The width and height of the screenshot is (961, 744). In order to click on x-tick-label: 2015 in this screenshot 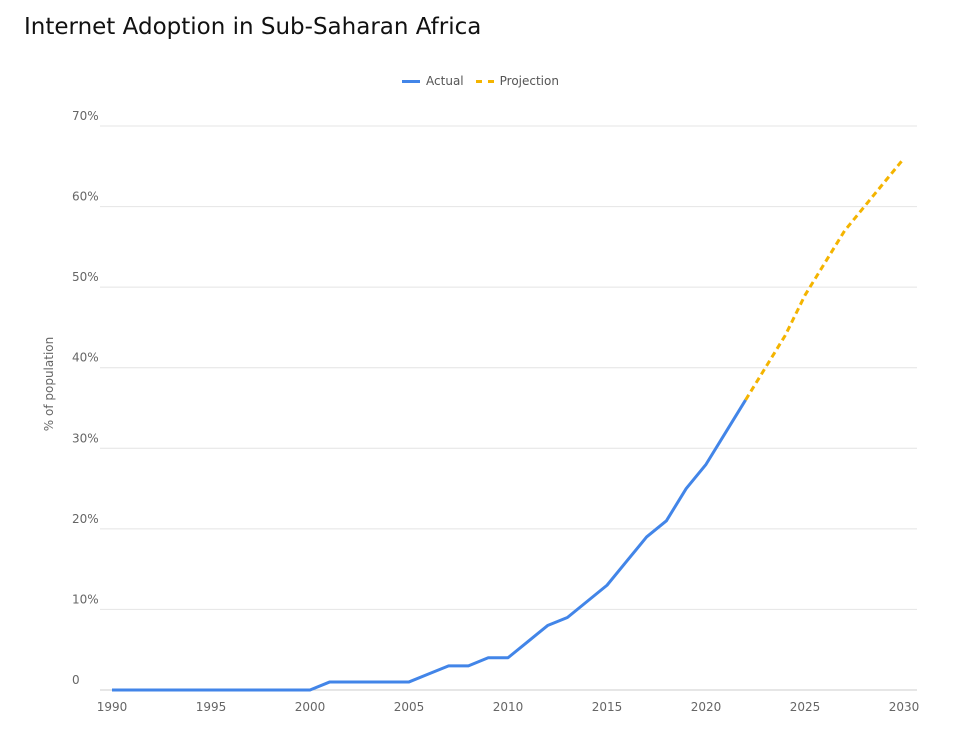, I will do `click(607, 707)`.